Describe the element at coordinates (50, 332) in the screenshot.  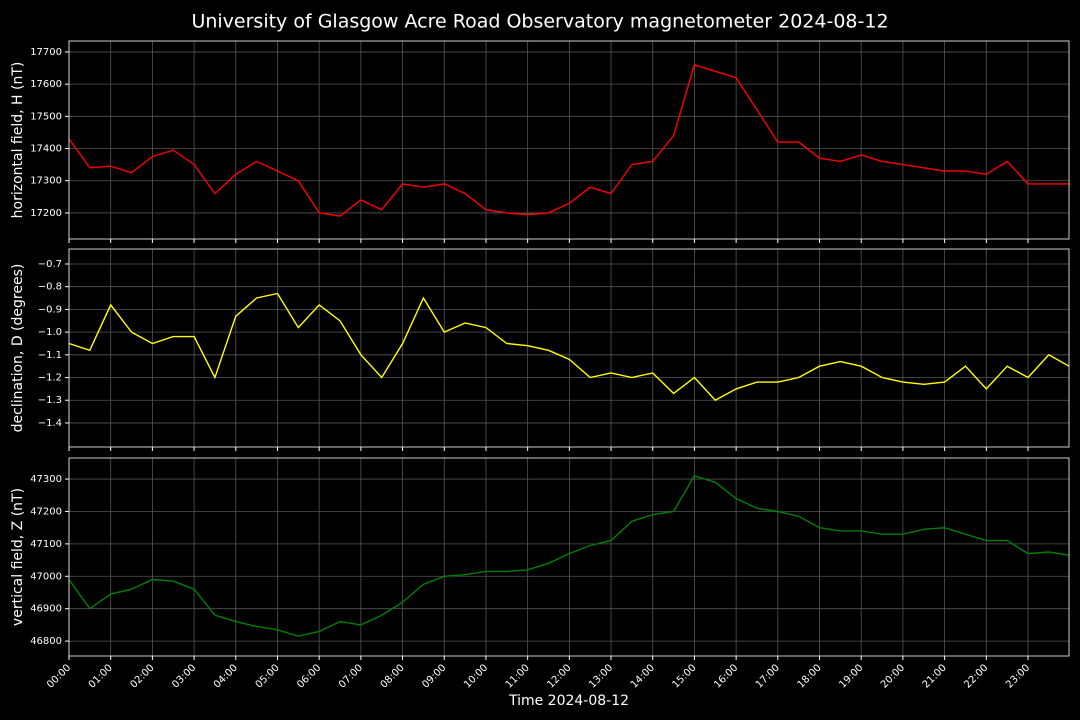
I see `y-tick-label: −1.0` at that location.